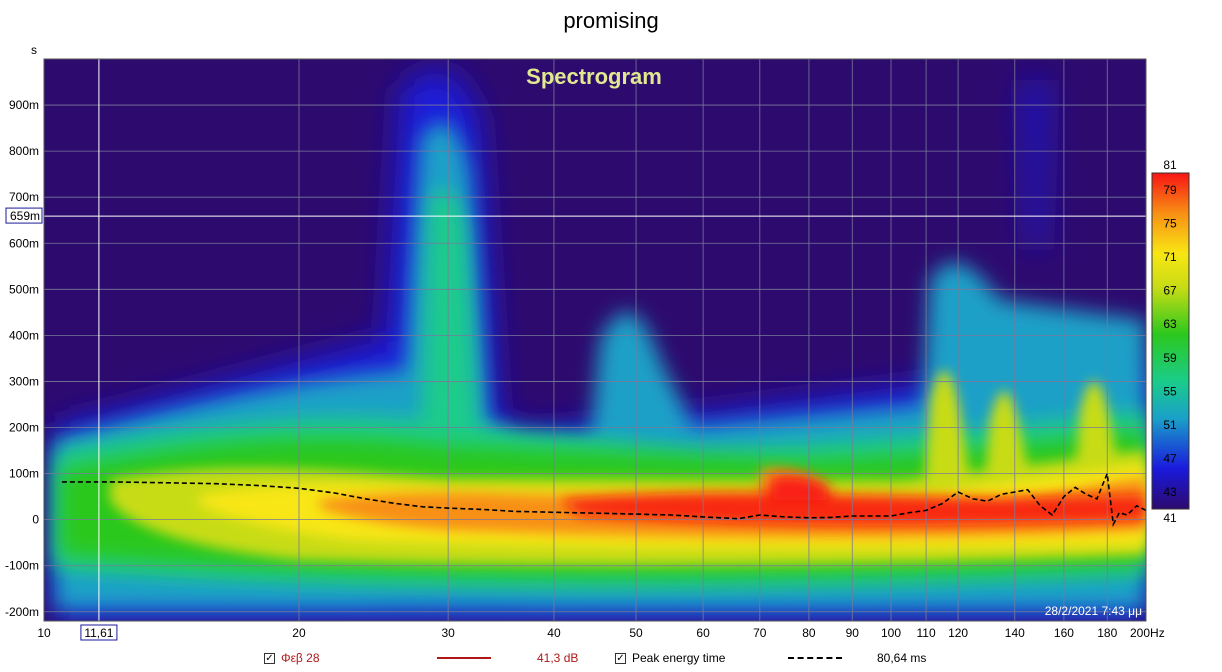 Image resolution: width=1222 pixels, height=672 pixels. Describe the element at coordinates (760, 633) in the screenshot. I see `x-tick-label: 70` at that location.